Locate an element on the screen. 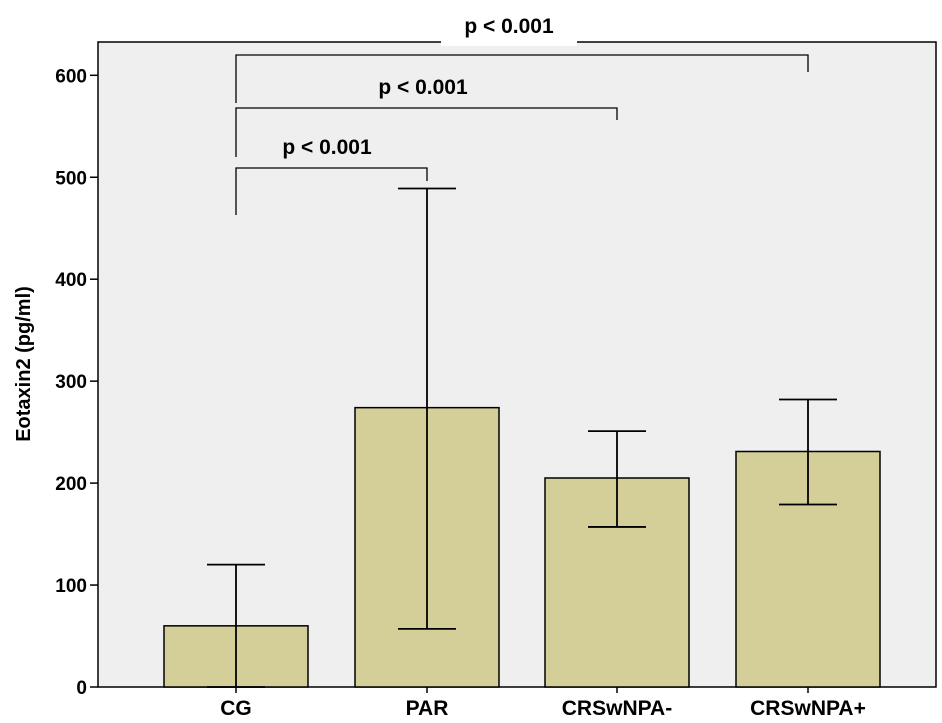 The image size is (942, 723). y-tick-label: 400 is located at coordinates (71, 280).